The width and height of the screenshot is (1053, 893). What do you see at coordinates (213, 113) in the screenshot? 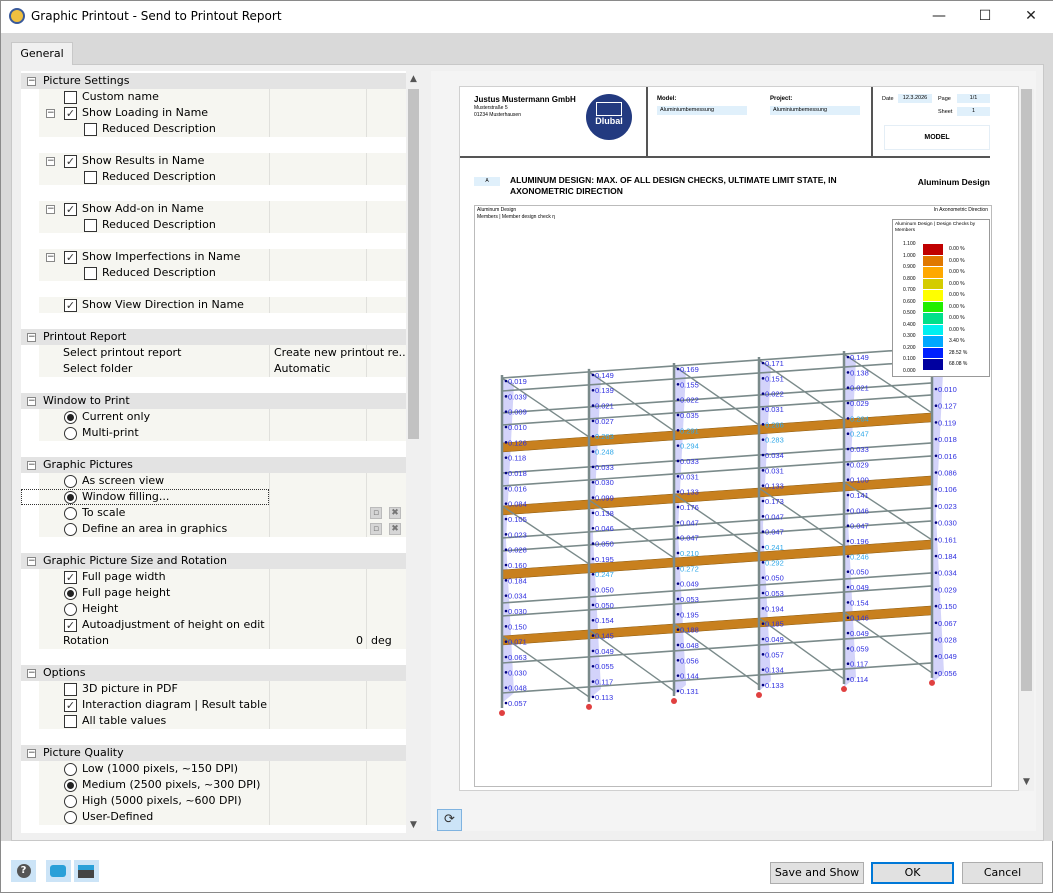
I see `tree-row: − ✓ Show Loading in Name` at bounding box center [213, 113].